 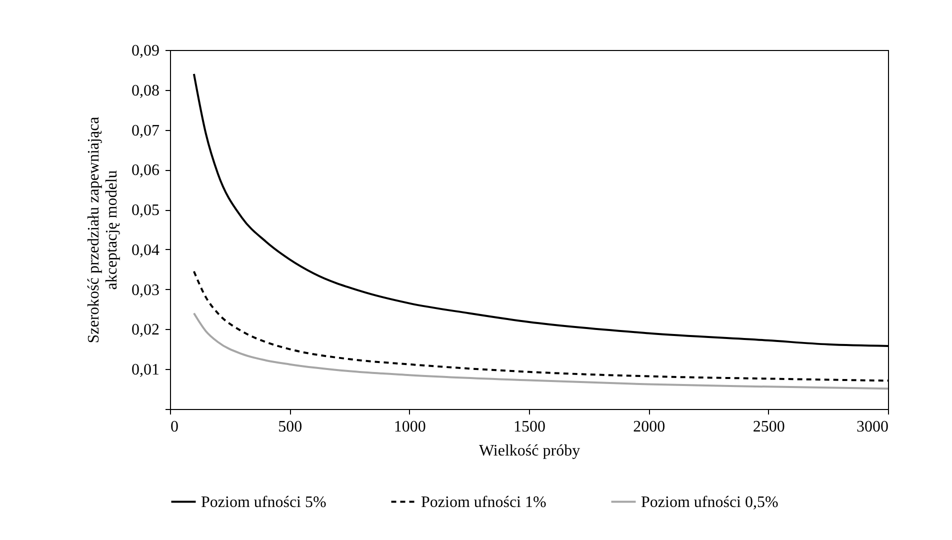 I want to click on y-tick-label: 0,08, so click(x=146, y=91).